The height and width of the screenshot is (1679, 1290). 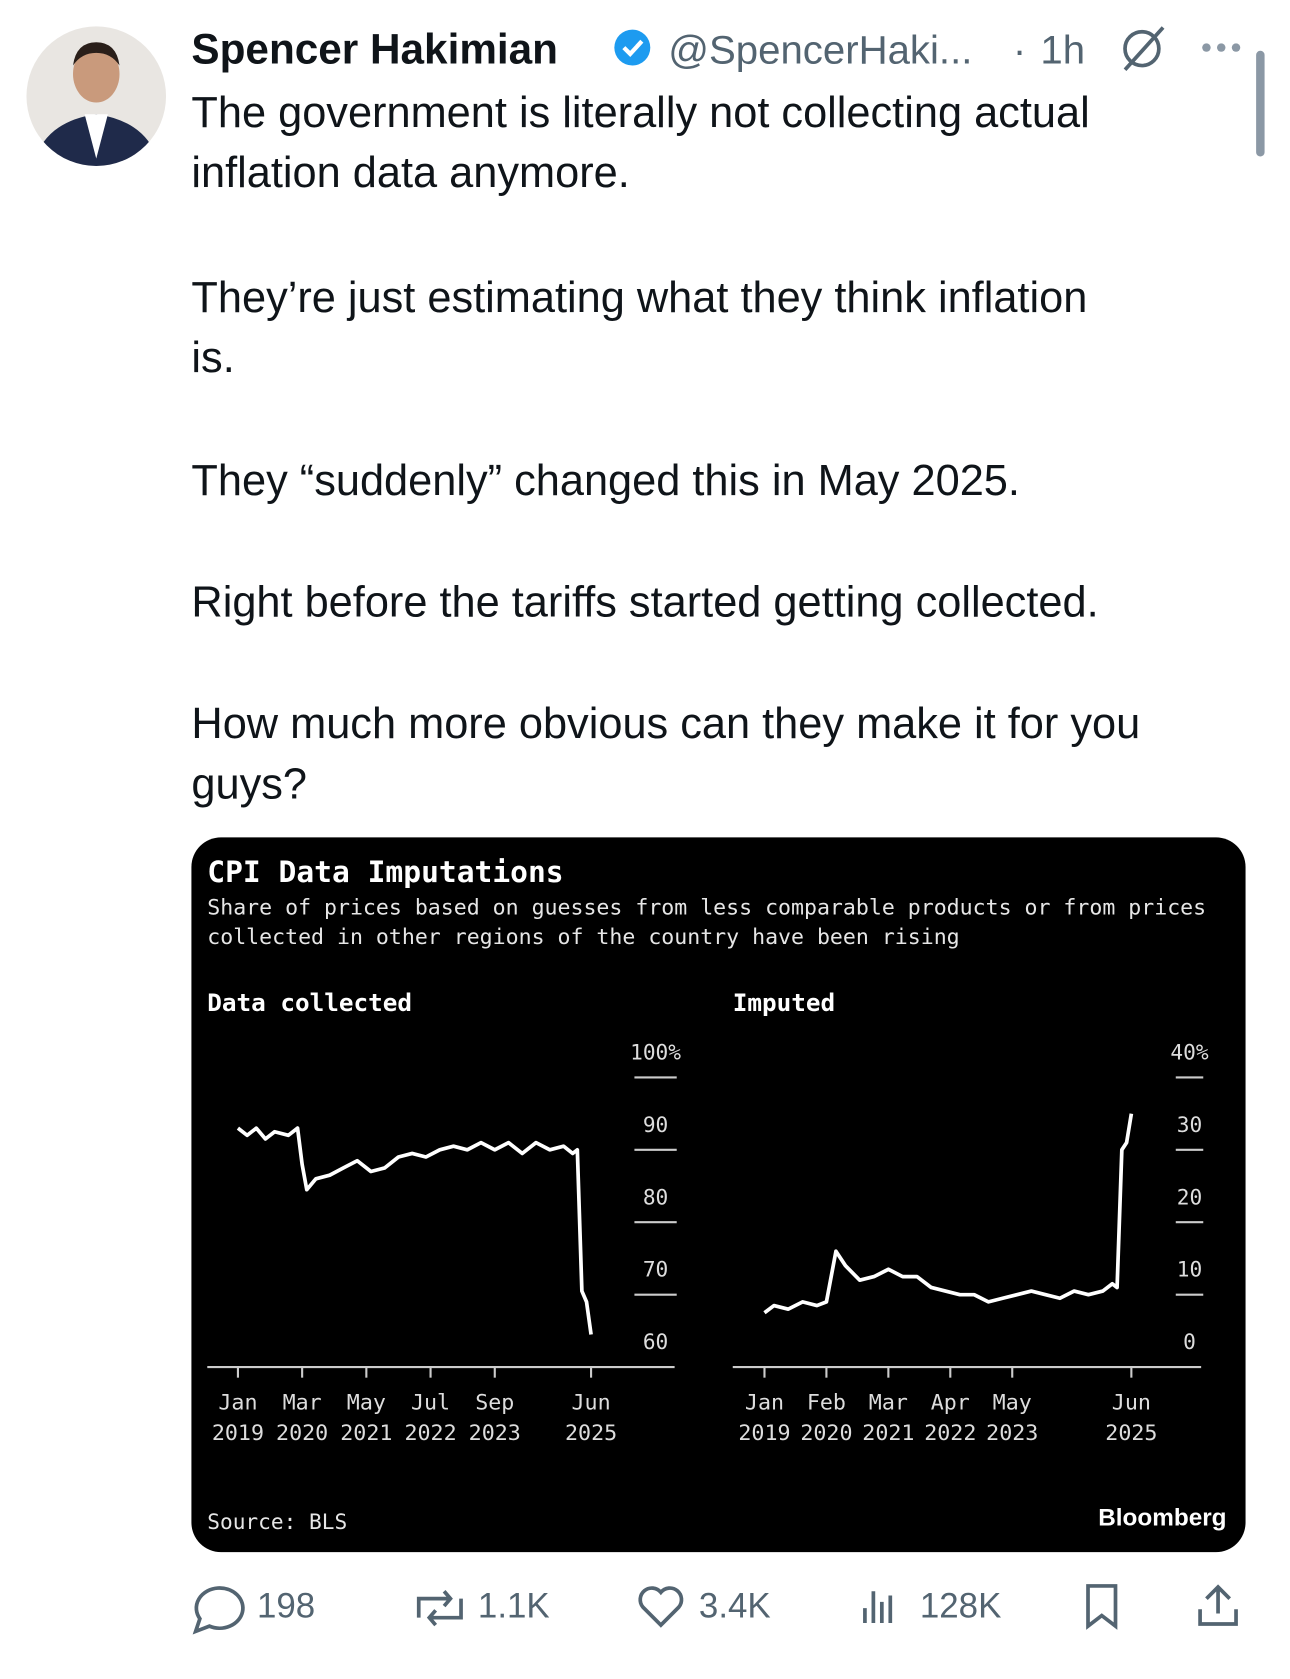 What do you see at coordinates (385, 872) in the screenshot?
I see `chart-title: CPI Data Imputations` at bounding box center [385, 872].